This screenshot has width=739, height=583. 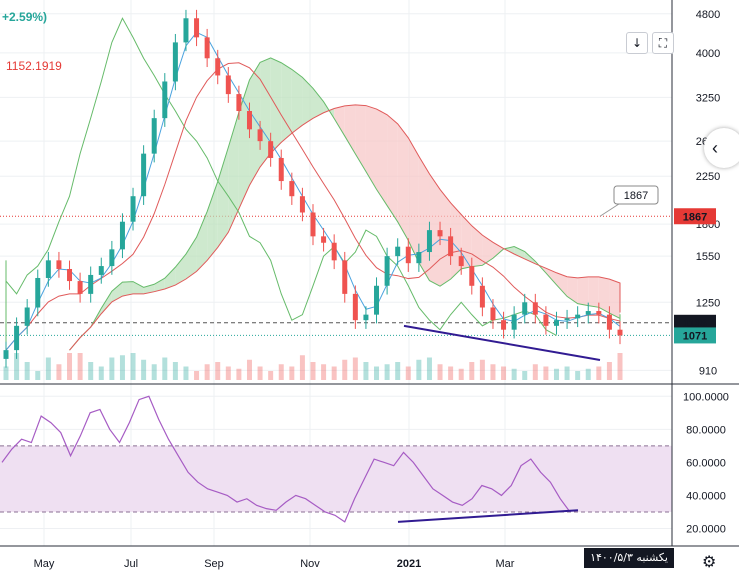 I want to click on chevron-left-icon: ‹, so click(x=721, y=148).